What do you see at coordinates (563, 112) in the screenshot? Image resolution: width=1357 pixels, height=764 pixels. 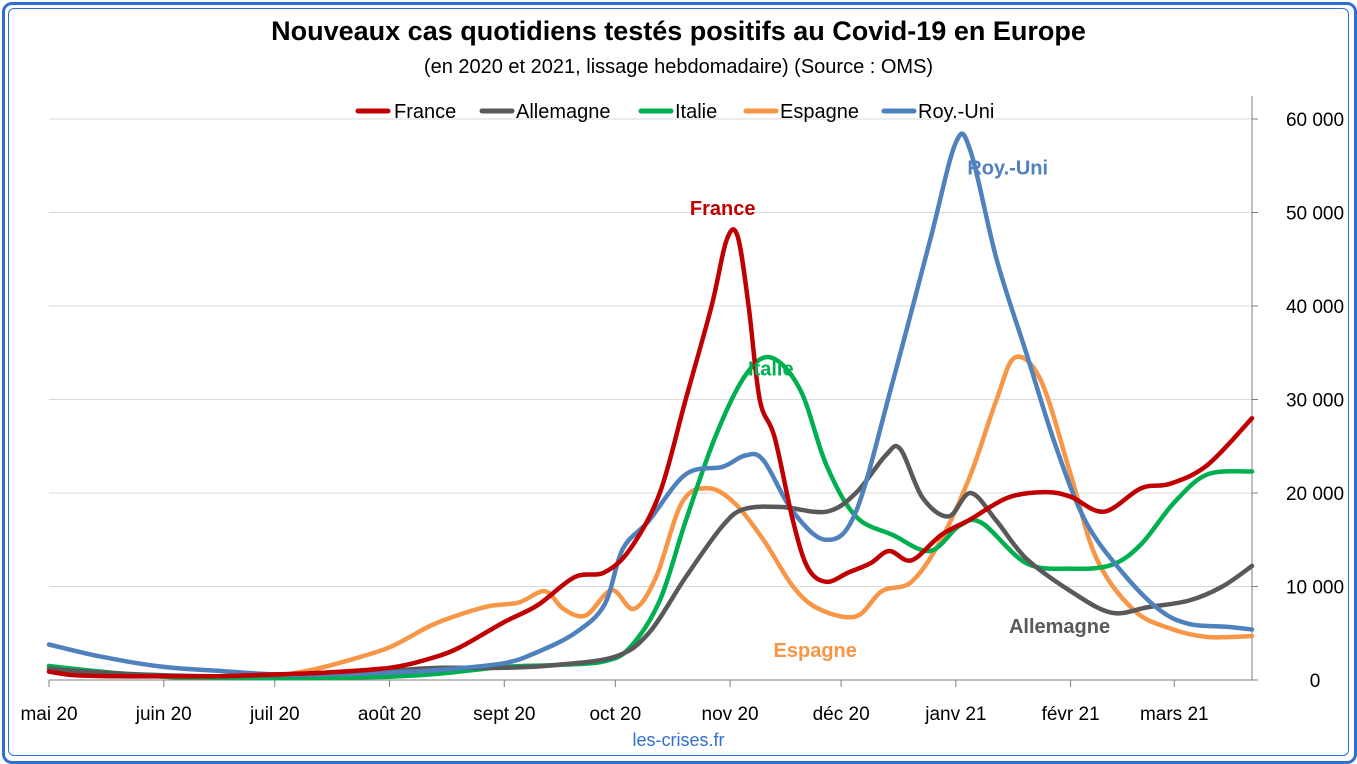 I see `legend-label-allemagne: Allemagne` at bounding box center [563, 112].